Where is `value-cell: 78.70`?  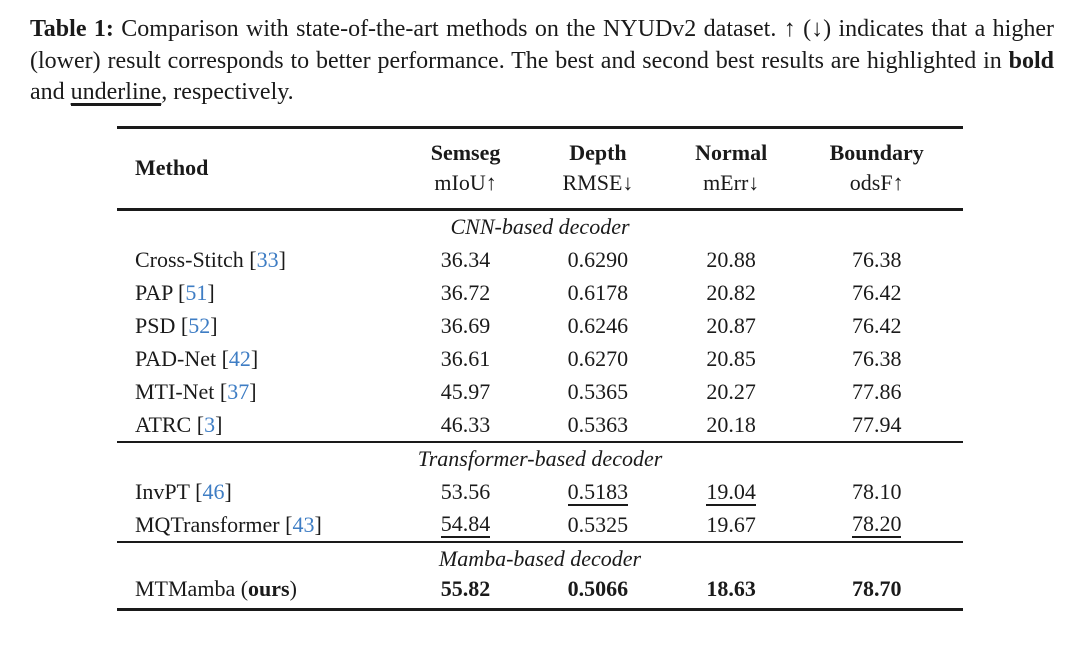
value-cell: 78.70 is located at coordinates (876, 593).